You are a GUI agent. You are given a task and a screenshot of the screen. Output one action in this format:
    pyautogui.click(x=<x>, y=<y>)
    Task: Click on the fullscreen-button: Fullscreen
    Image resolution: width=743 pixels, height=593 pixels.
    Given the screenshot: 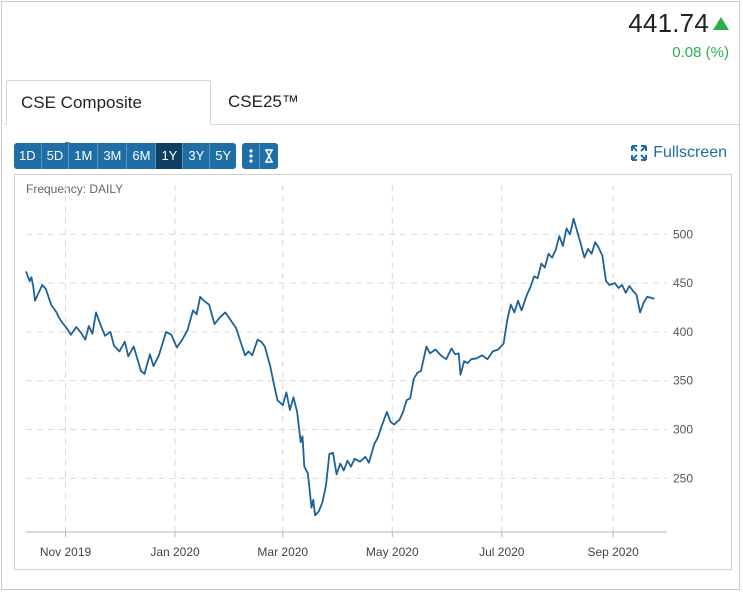 What is the action you would take?
    pyautogui.click(x=679, y=153)
    